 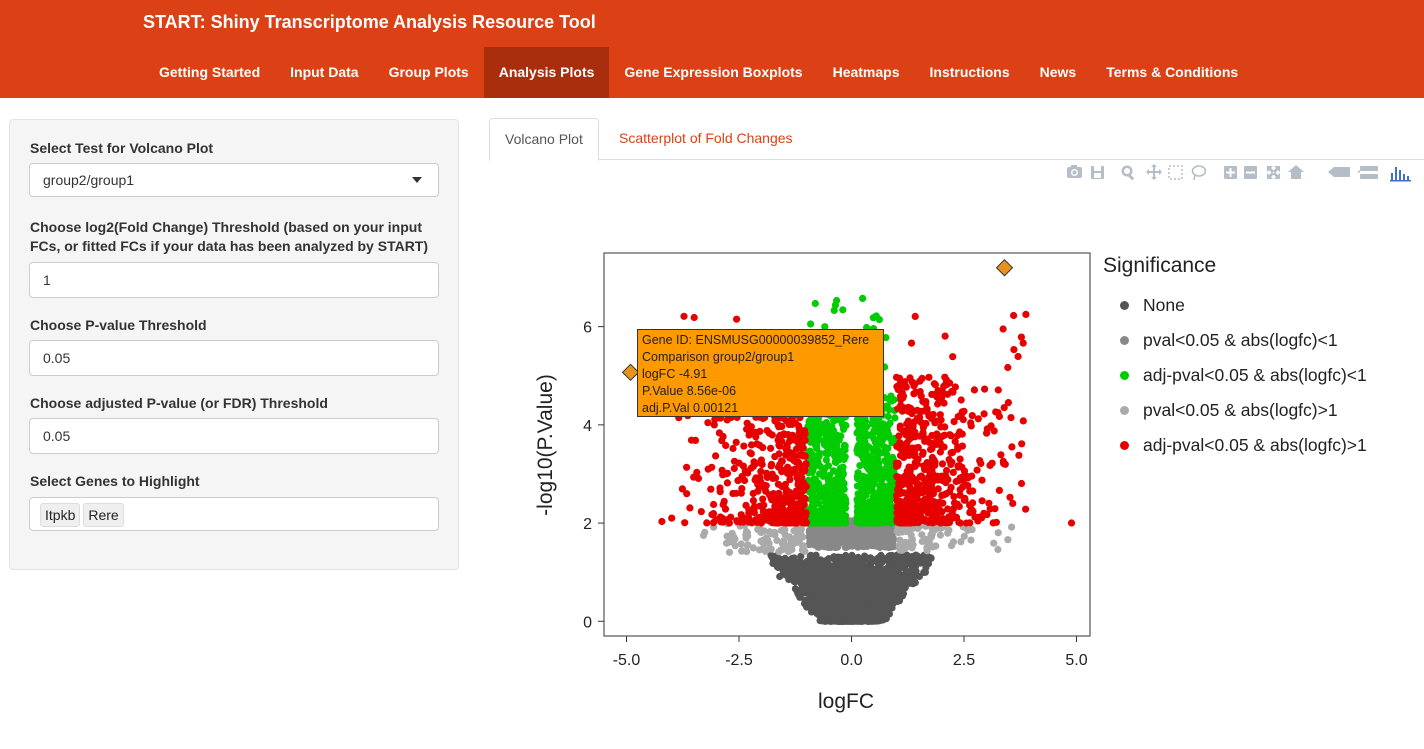 I want to click on pval-threshold-input: 0.05, so click(x=234, y=358).